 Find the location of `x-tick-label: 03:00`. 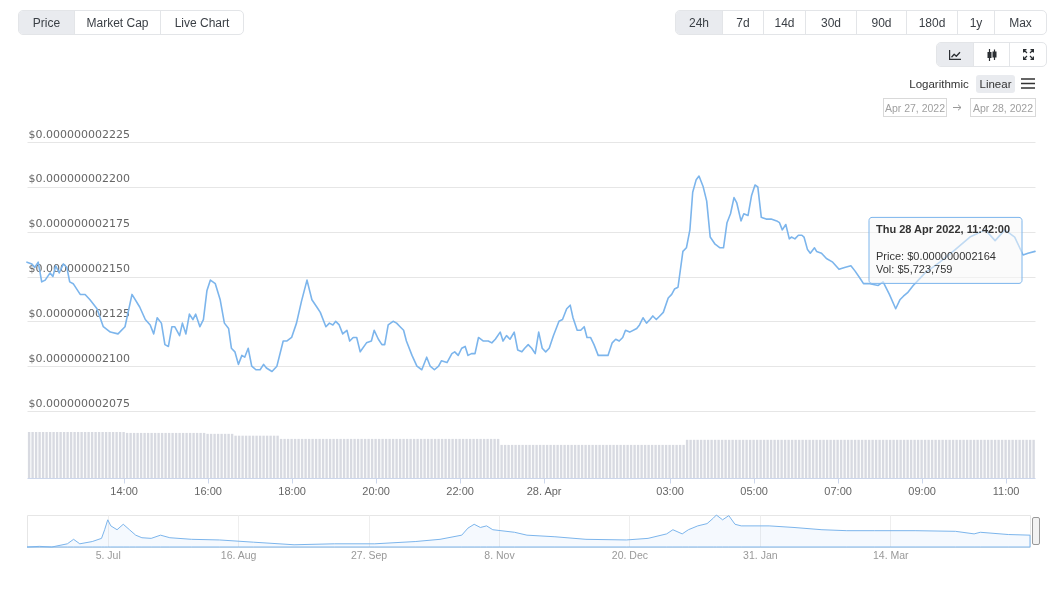

x-tick-label: 03:00 is located at coordinates (670, 490).